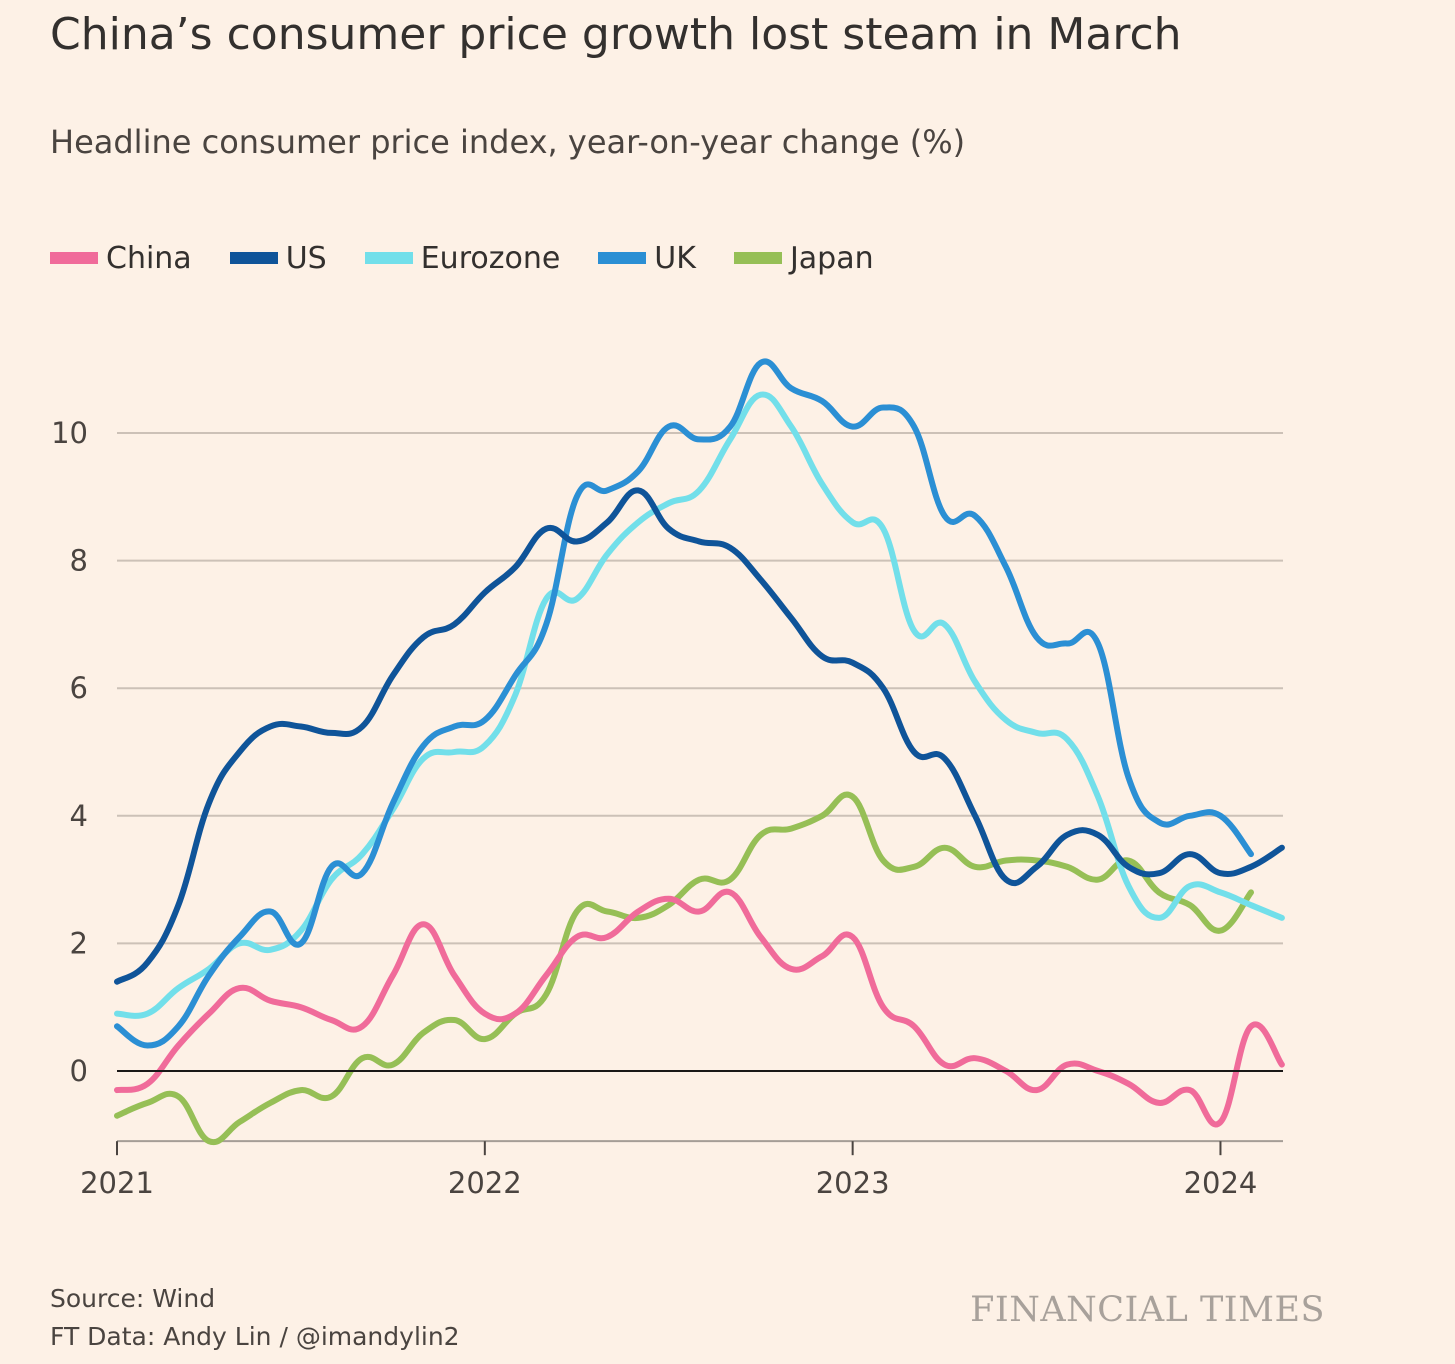  Describe the element at coordinates (1221, 1183) in the screenshot. I see `x-tick-label: 2024` at that location.